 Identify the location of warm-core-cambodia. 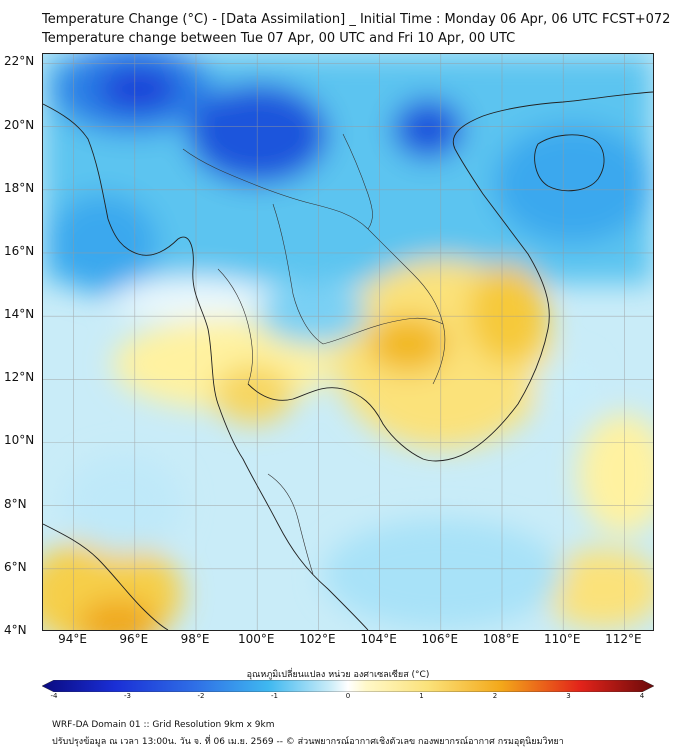
(408, 344).